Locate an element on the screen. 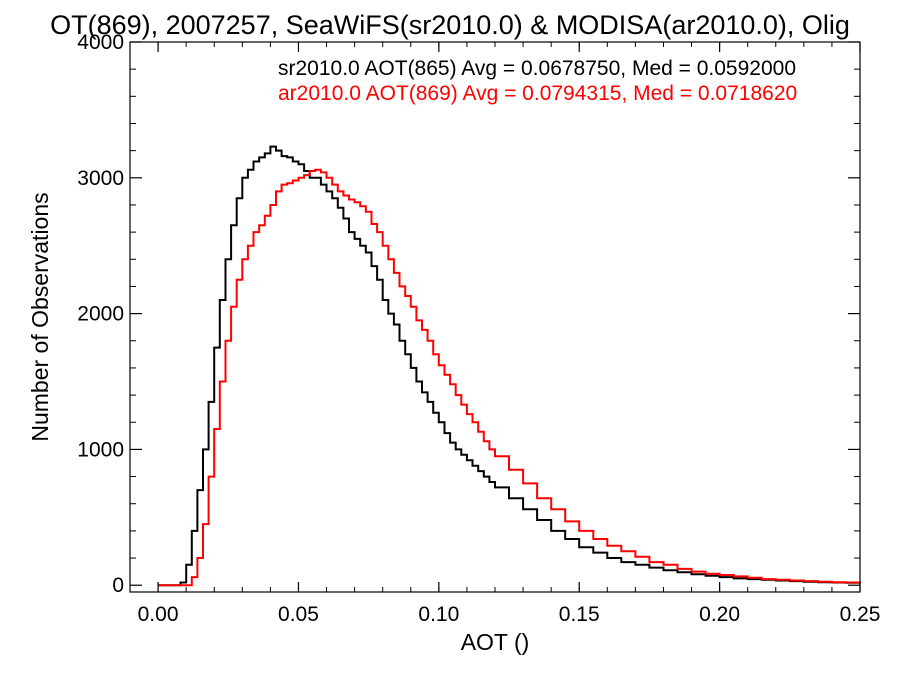 Image resolution: width=900 pixels, height=675 pixels. x-tick-label: 0.10 is located at coordinates (438, 614).